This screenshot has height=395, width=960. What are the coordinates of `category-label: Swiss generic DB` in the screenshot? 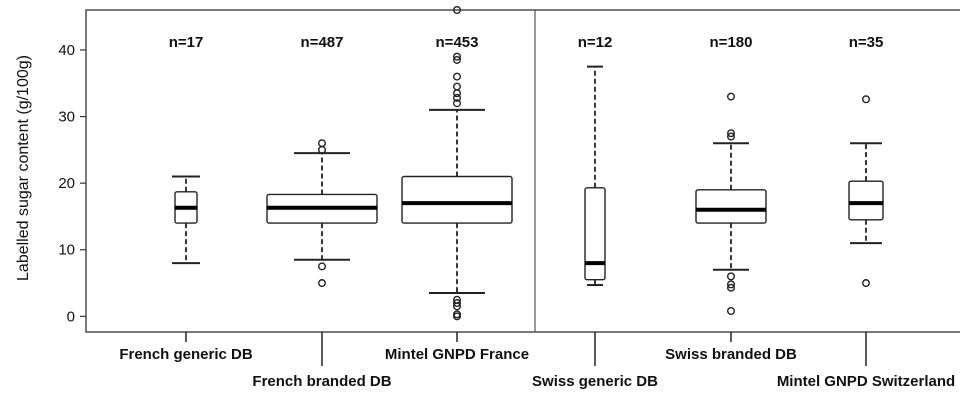 It's located at (595, 381).